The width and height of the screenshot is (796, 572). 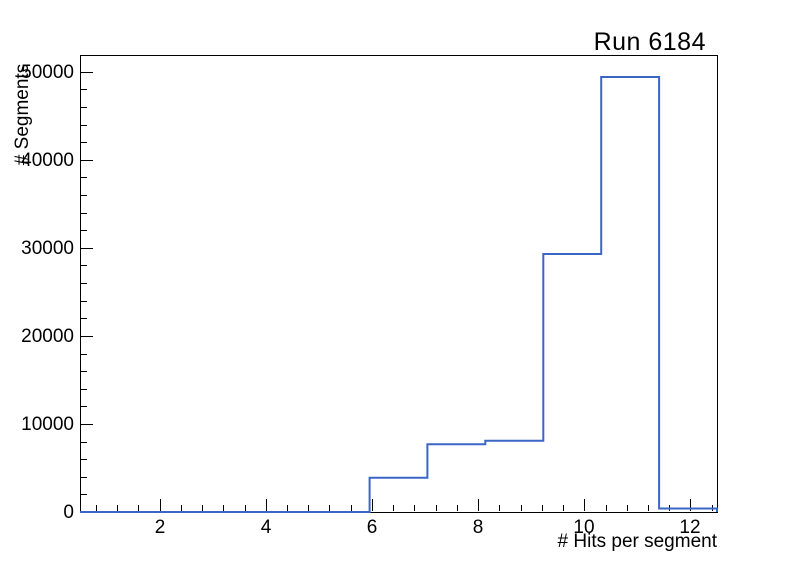 I want to click on x-axis-tick-label: 2, so click(x=160, y=527).